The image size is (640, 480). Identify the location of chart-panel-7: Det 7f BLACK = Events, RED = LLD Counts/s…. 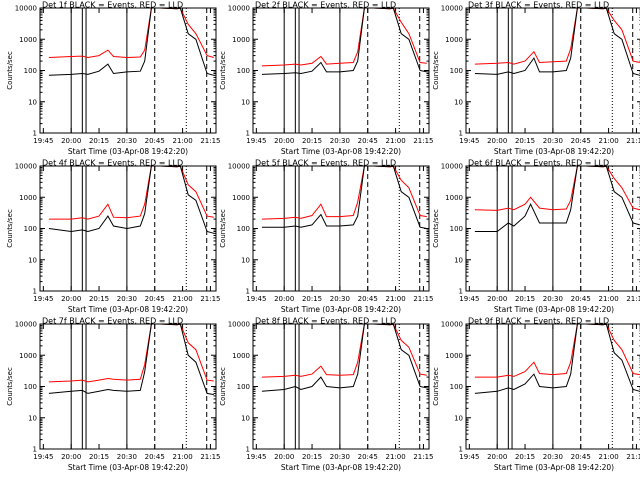
(113, 395).